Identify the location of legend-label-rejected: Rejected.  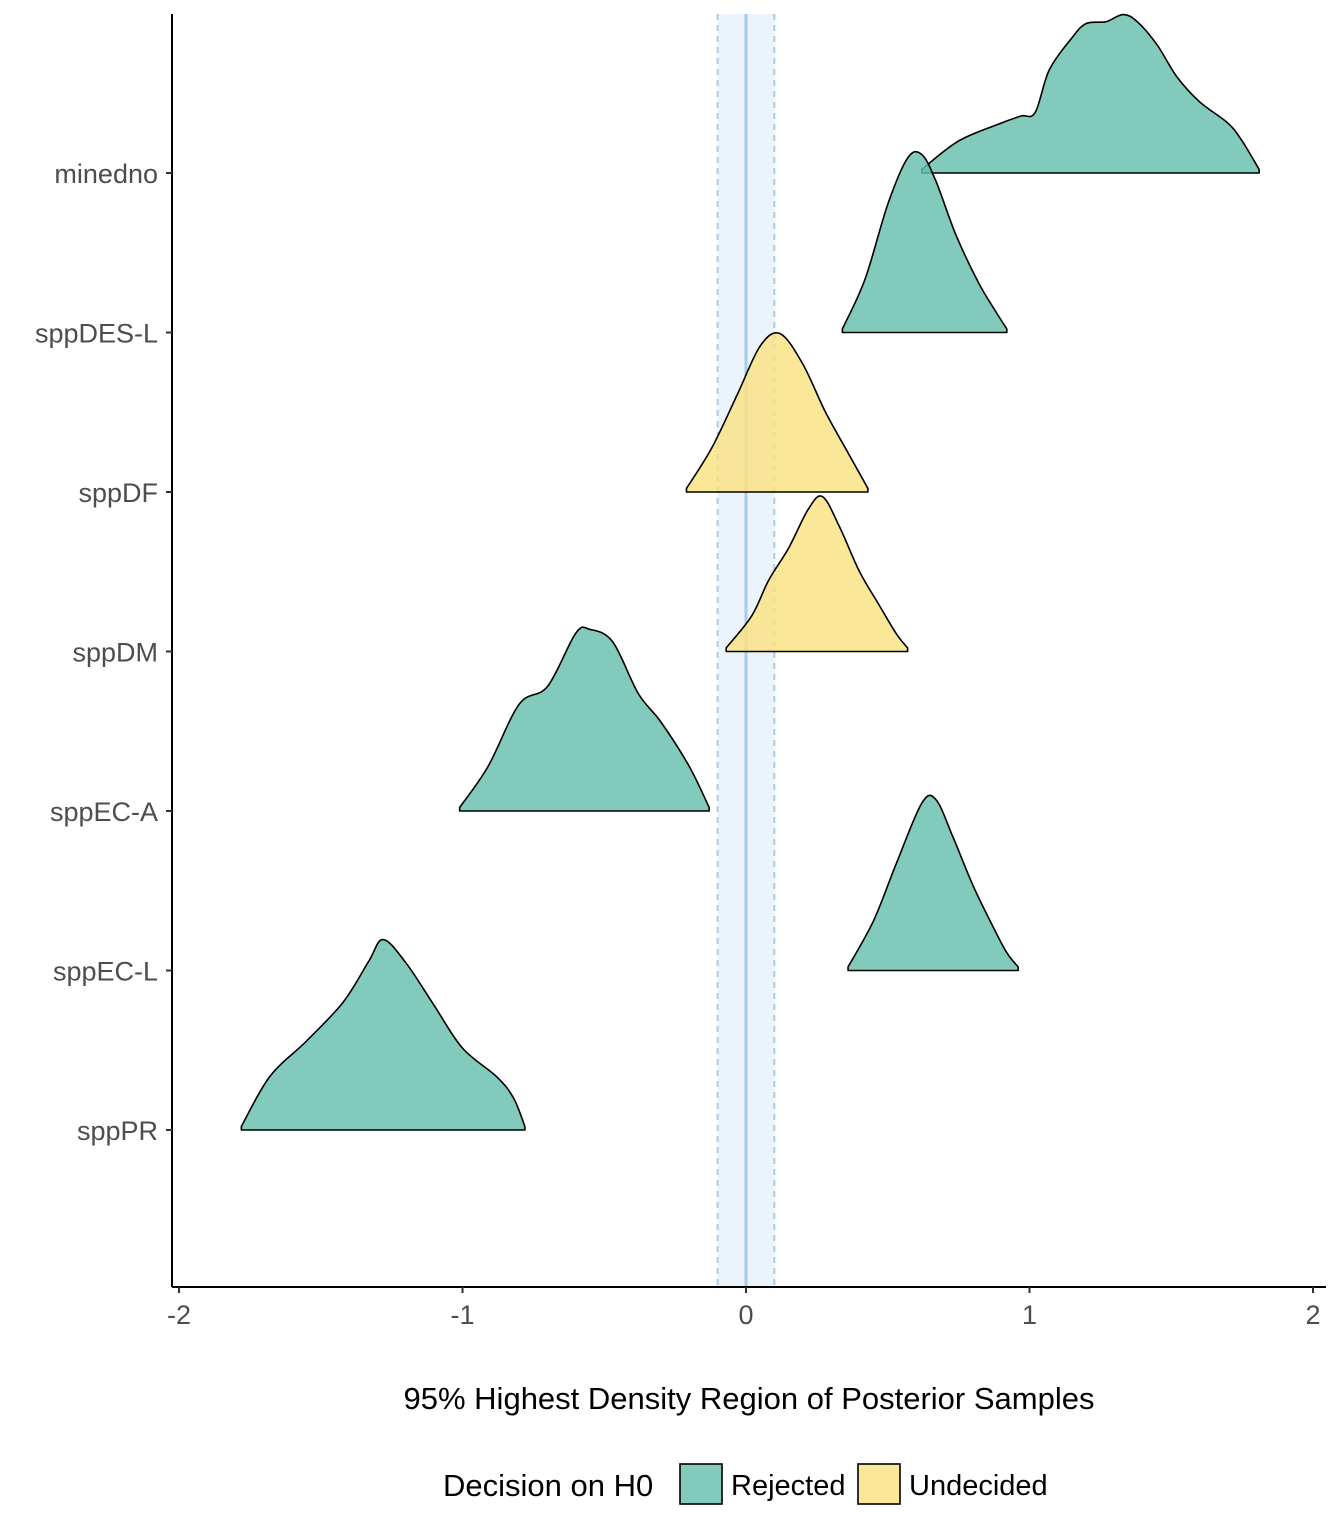
(788, 1486).